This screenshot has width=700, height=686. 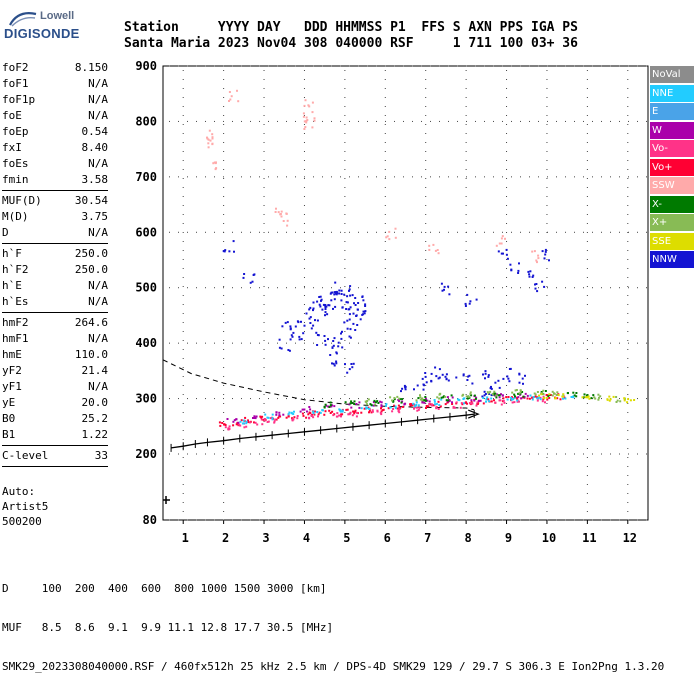 What do you see at coordinates (15, 301) in the screenshot?
I see `param-name: h`Es` at bounding box center [15, 301].